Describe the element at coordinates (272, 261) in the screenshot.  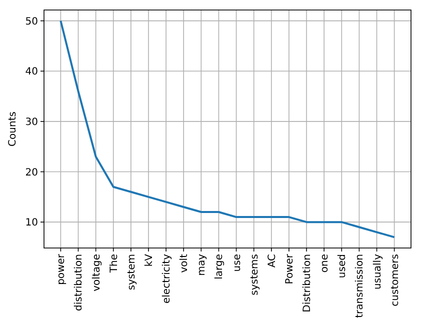
I see `x-tick-label: AC` at that location.